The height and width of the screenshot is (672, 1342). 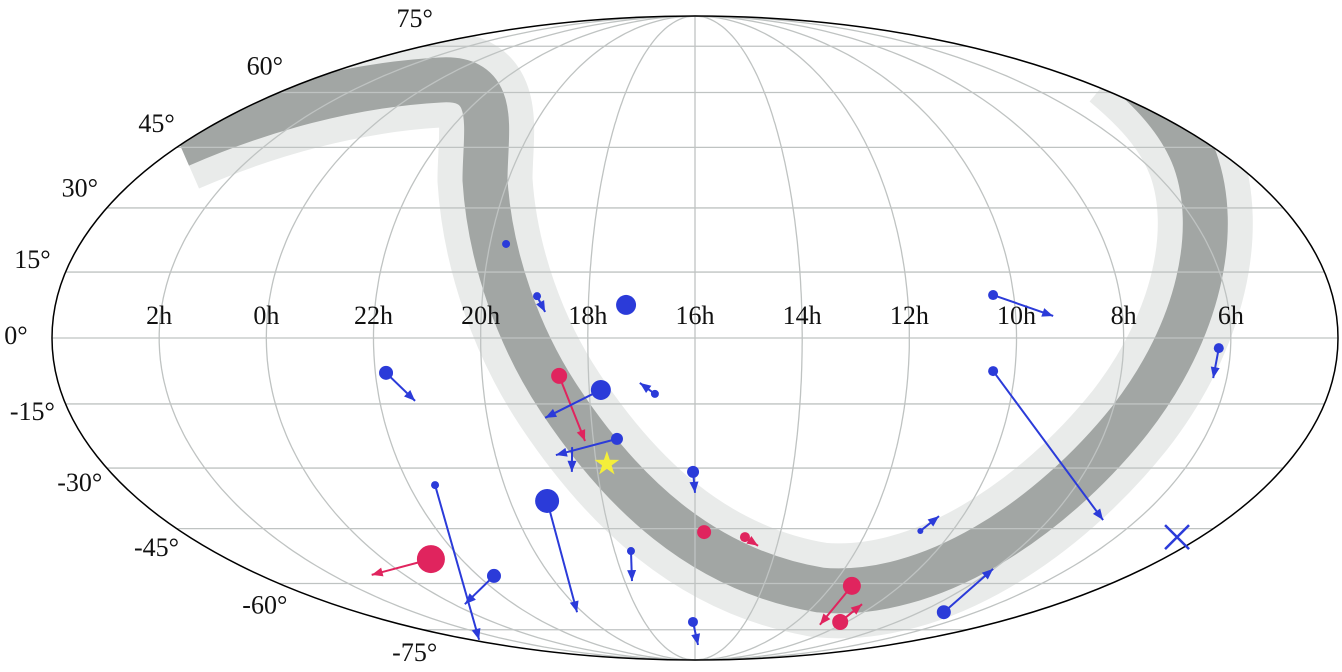 What do you see at coordinates (156, 123) in the screenshot?
I see `dec-tick-label: 45°` at bounding box center [156, 123].